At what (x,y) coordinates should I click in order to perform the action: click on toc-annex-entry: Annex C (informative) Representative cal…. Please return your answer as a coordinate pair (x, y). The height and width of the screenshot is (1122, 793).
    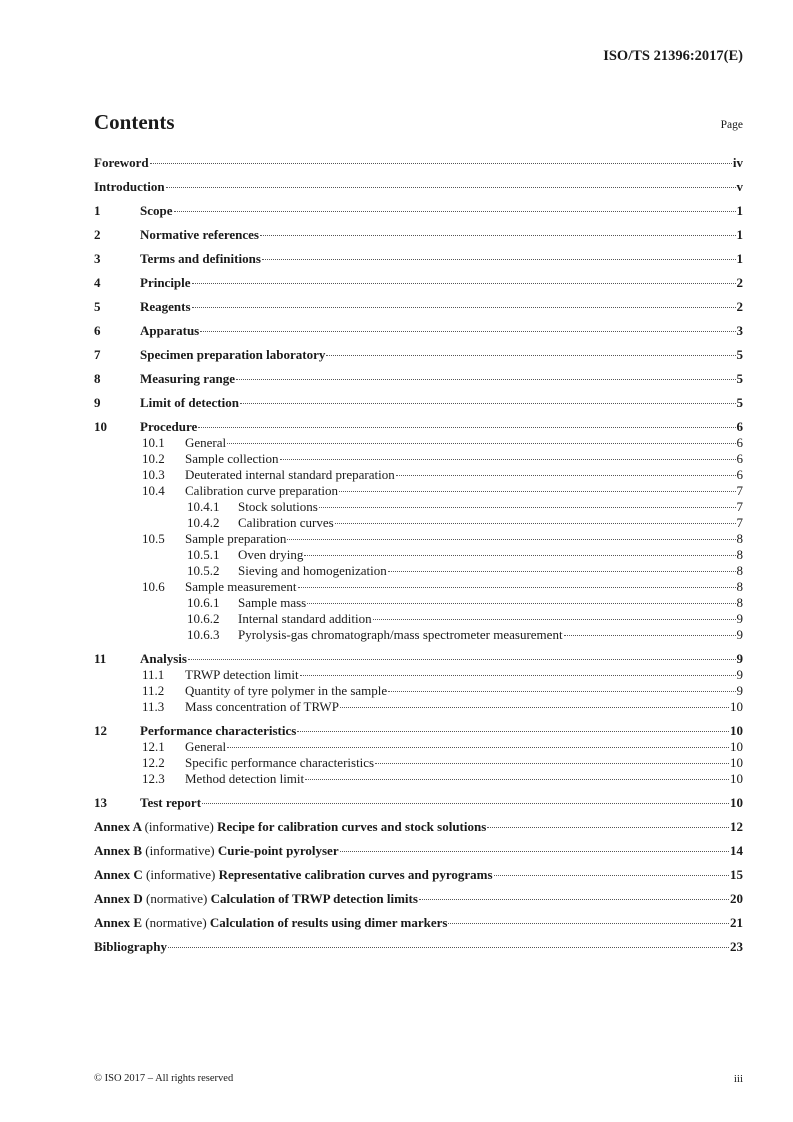
    Looking at the image, I should click on (418, 875).